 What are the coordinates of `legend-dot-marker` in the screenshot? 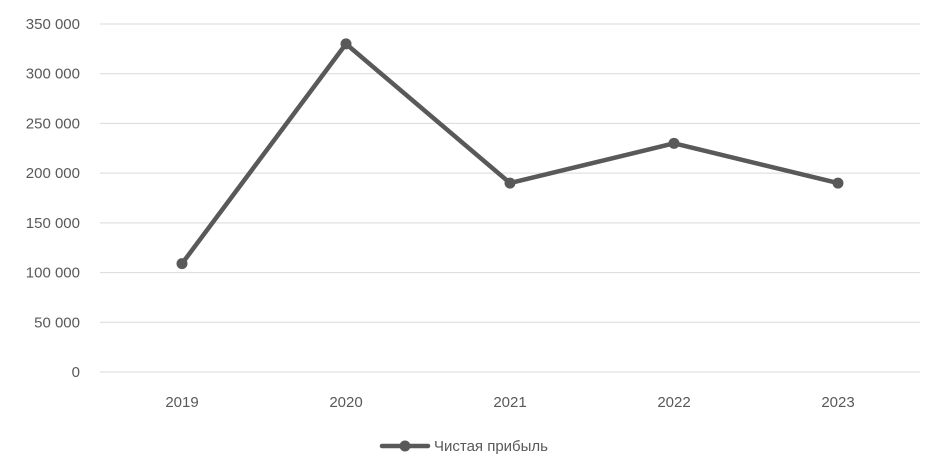 It's located at (405, 446).